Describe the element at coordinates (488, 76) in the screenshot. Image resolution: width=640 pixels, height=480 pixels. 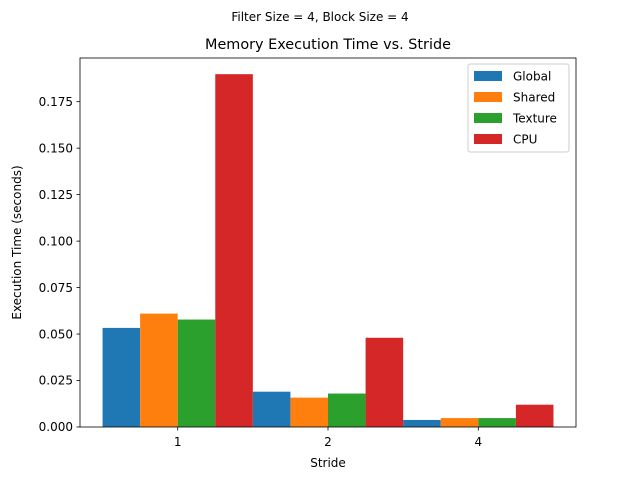
I see `legend-swatch-global` at that location.